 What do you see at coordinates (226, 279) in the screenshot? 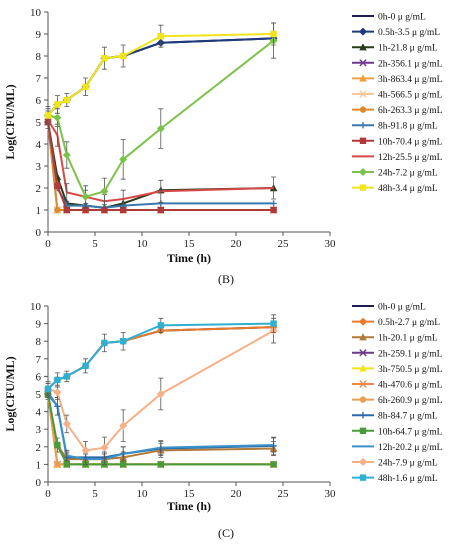
I see `panel-label: (B)` at bounding box center [226, 279].